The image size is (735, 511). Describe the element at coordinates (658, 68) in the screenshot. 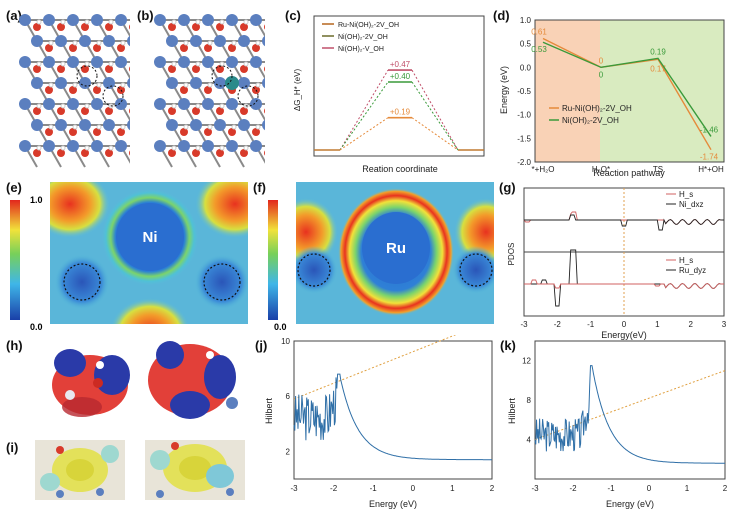

I see `chart-d-data-label: 0.17` at that location.